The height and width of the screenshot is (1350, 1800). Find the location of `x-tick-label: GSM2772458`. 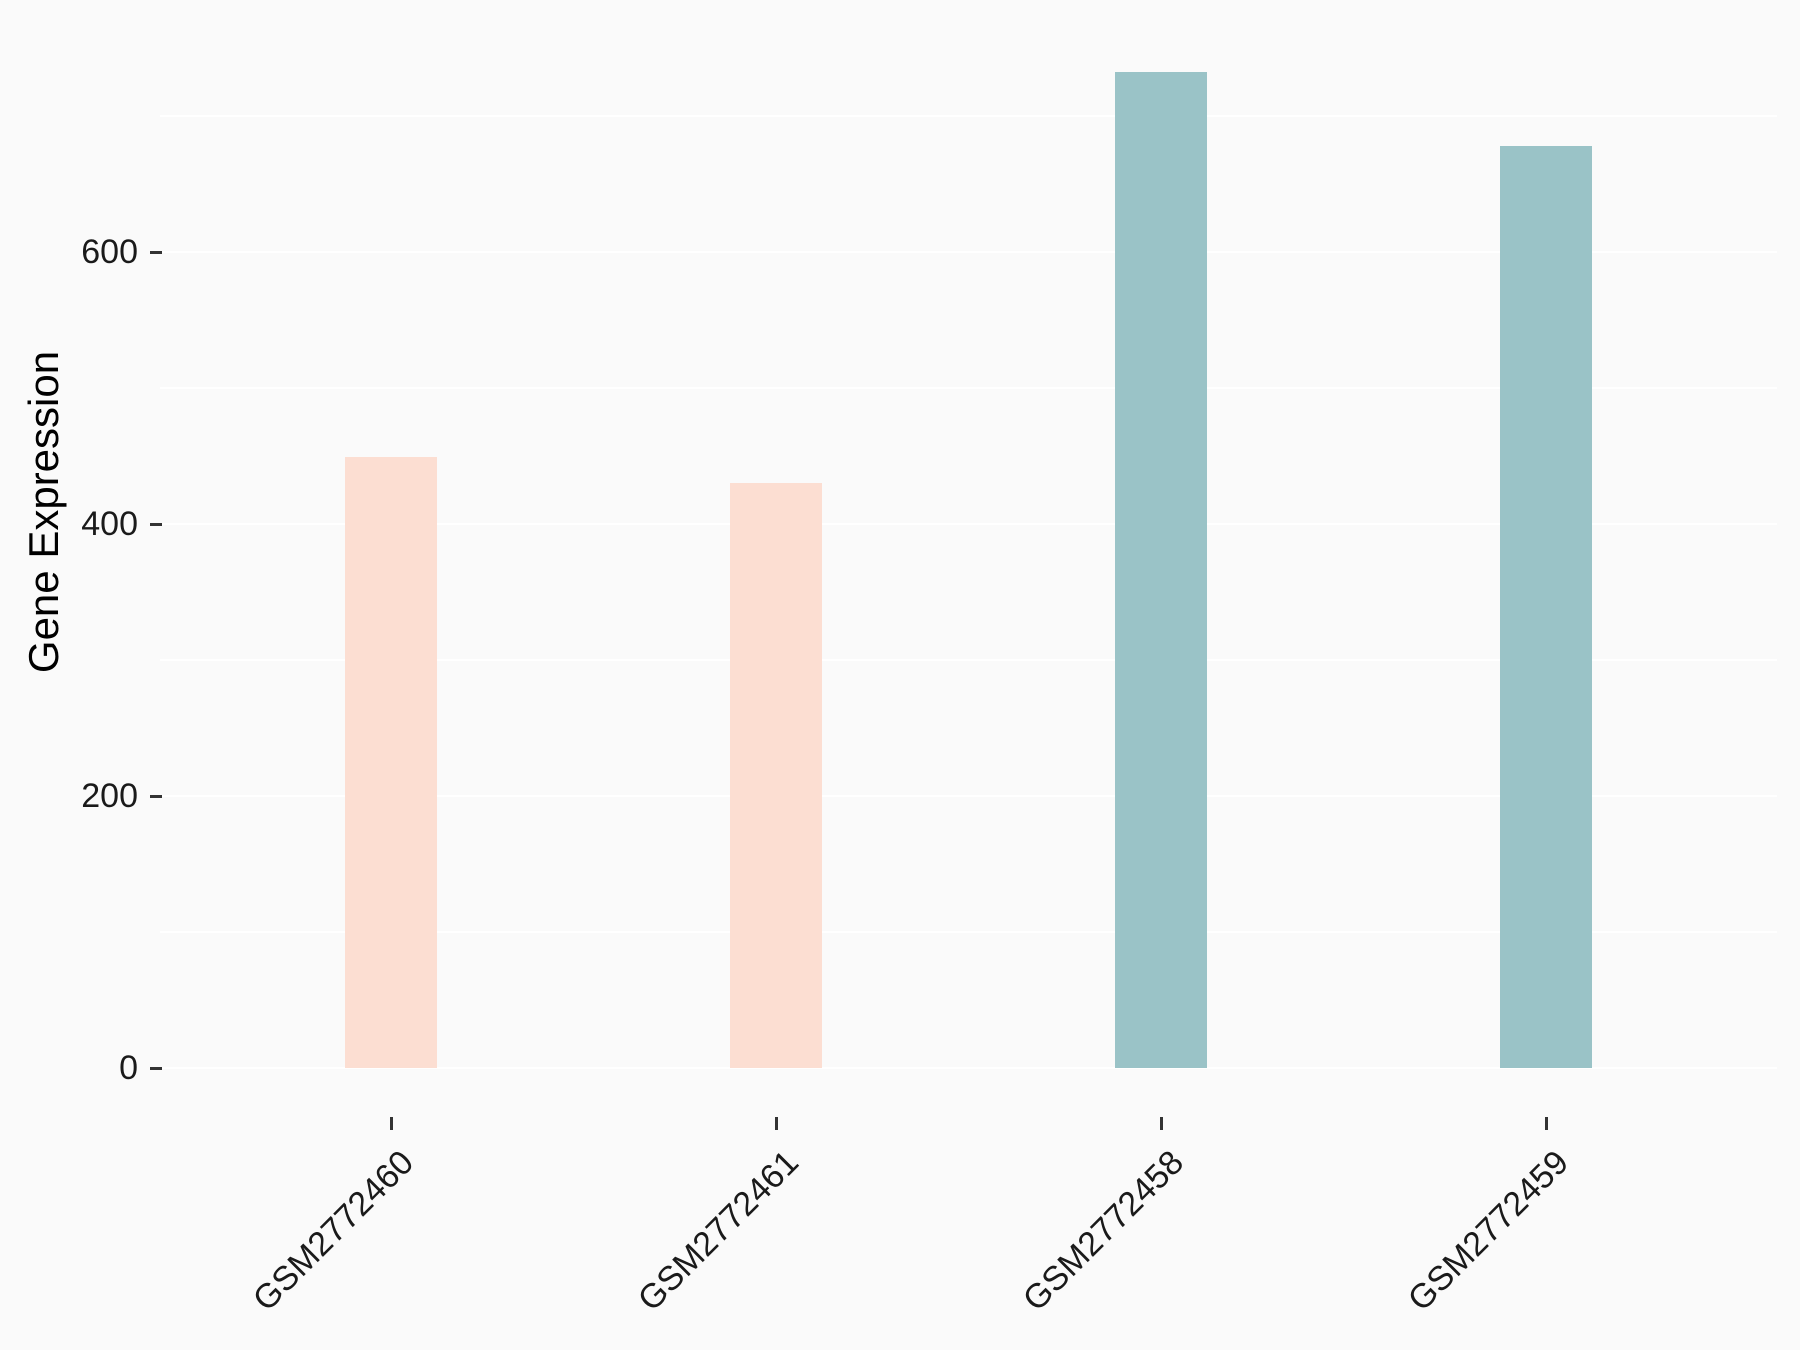

x-tick-label: GSM2772458 is located at coordinates (1103, 1231).